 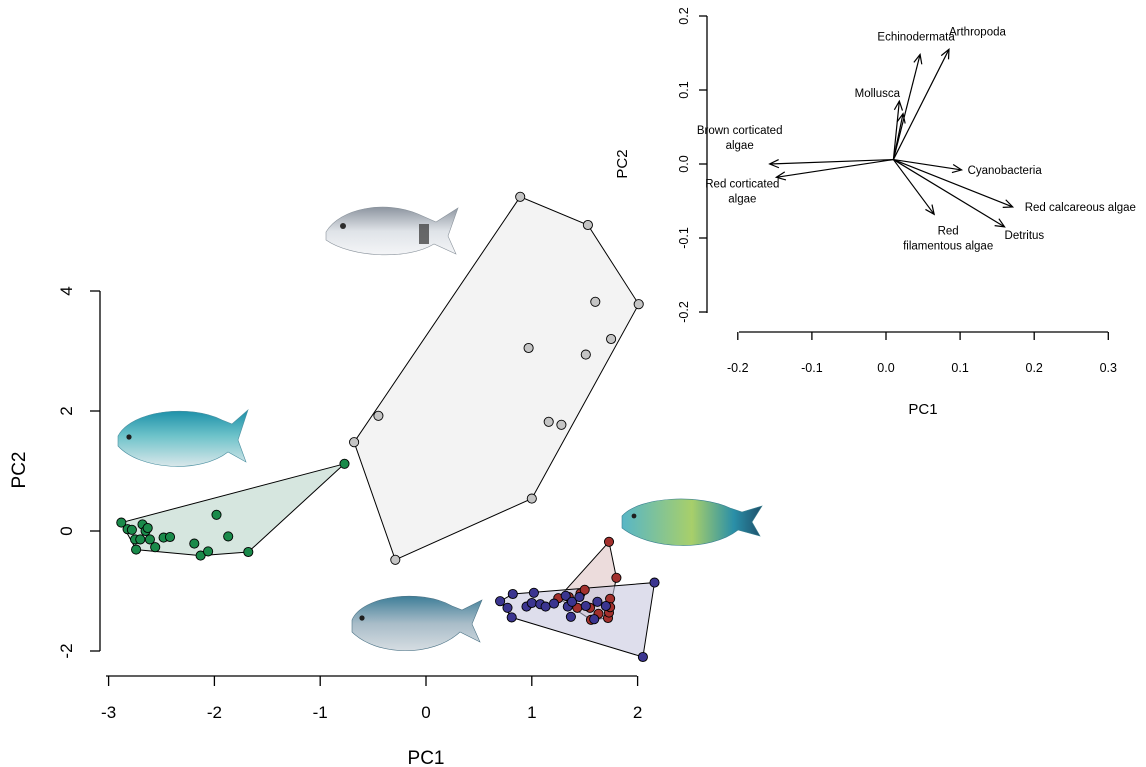 I want to click on vector-label: Arthropoda, so click(x=978, y=32).